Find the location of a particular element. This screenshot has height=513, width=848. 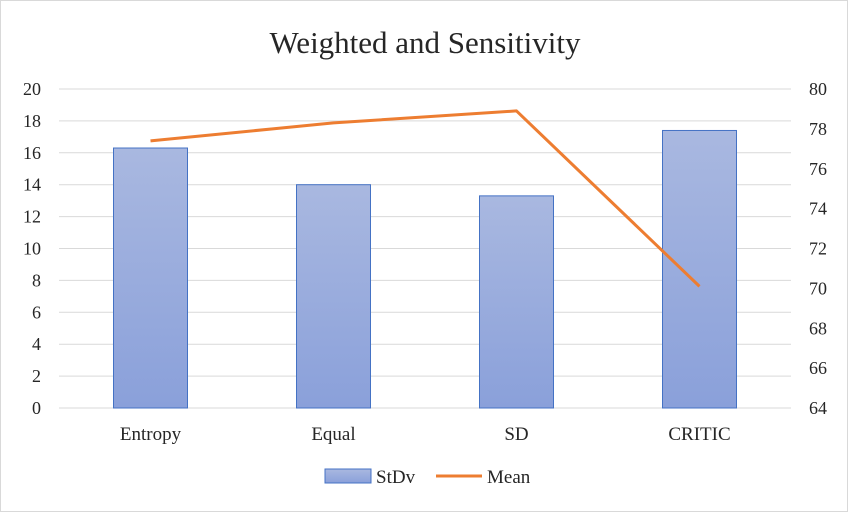

x-axis-categories: Entropy Equal SD CRITIC is located at coordinates (425, 434).